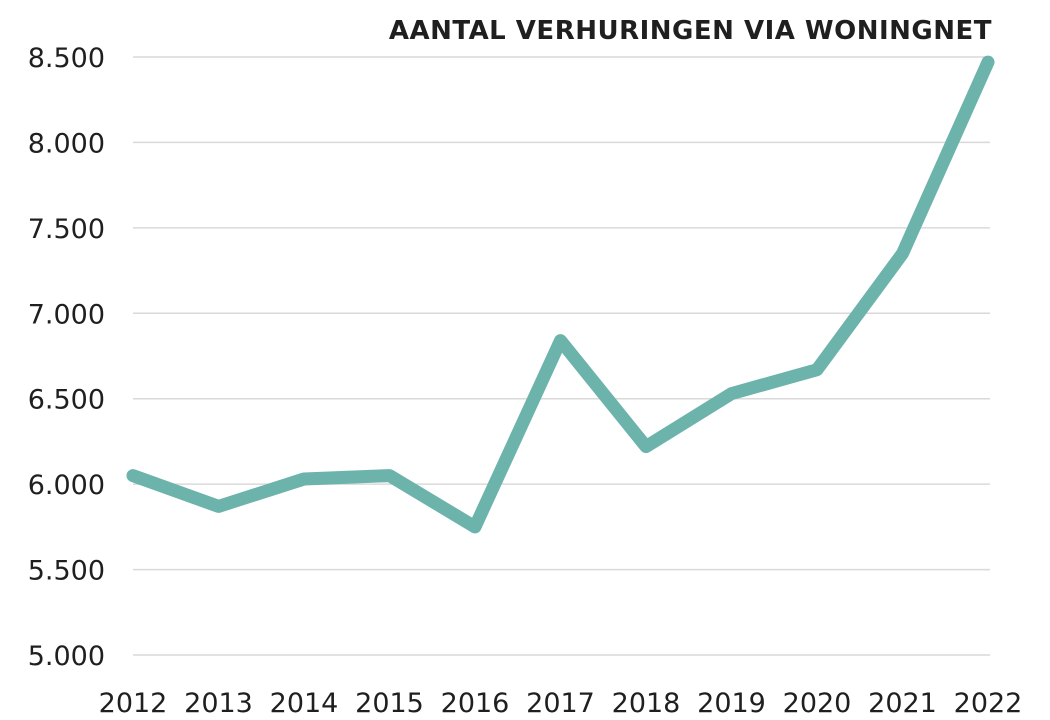  Describe the element at coordinates (66, 571) in the screenshot. I see `y-tick-label: 5.500` at that location.